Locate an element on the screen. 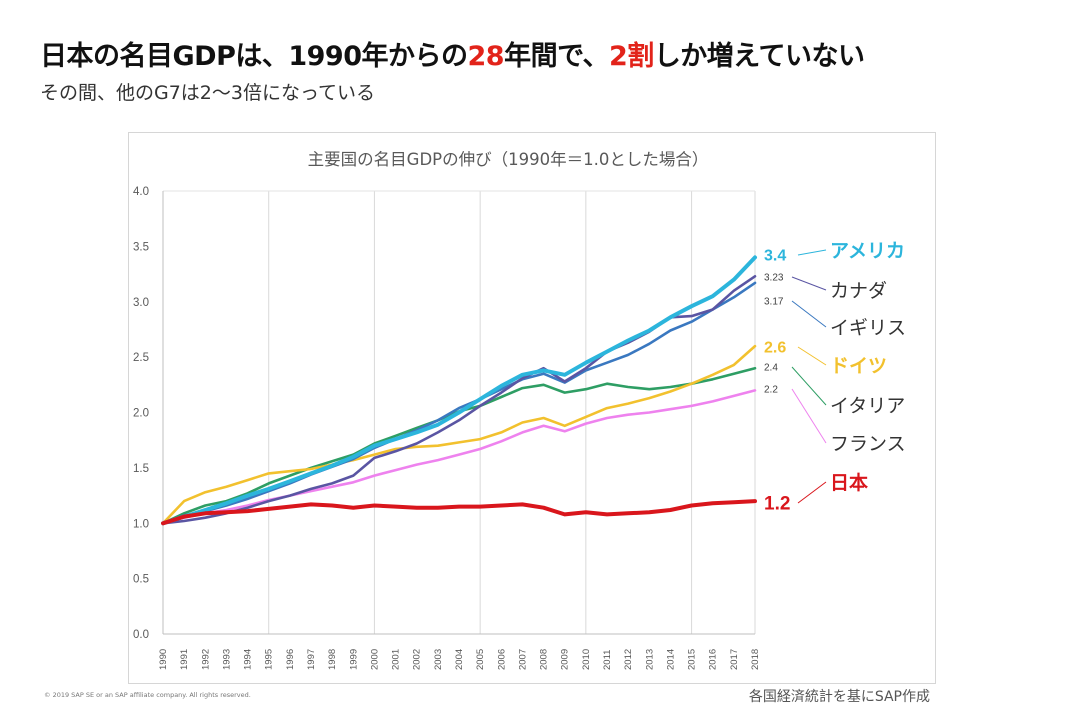 The height and width of the screenshot is (723, 1065). y-tick-label: 3.0 is located at coordinates (141, 303).